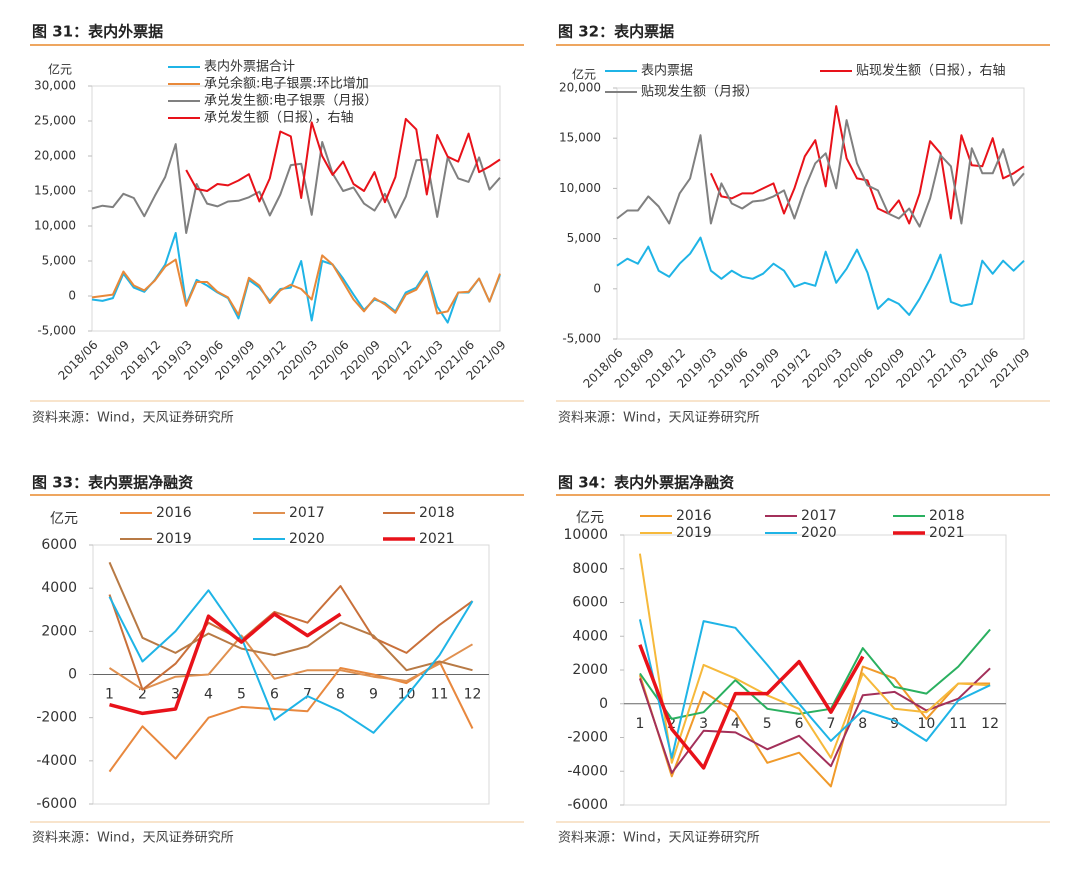  What do you see at coordinates (667, 71) in the screenshot?
I see `legend-label: 表内票据` at bounding box center [667, 71].